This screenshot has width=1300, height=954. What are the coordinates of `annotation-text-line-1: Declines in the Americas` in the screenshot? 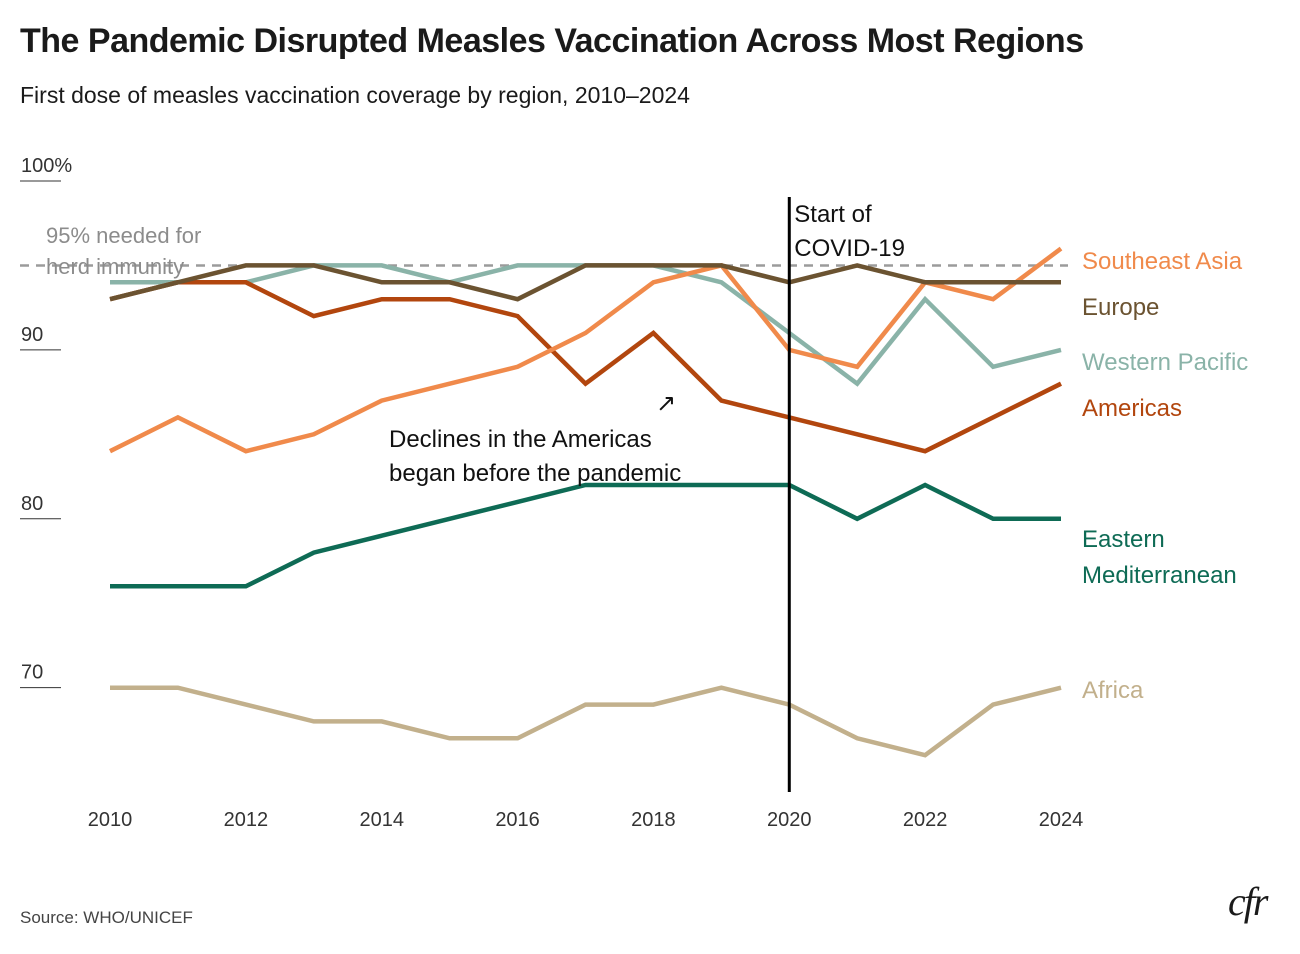 It's located at (520, 439).